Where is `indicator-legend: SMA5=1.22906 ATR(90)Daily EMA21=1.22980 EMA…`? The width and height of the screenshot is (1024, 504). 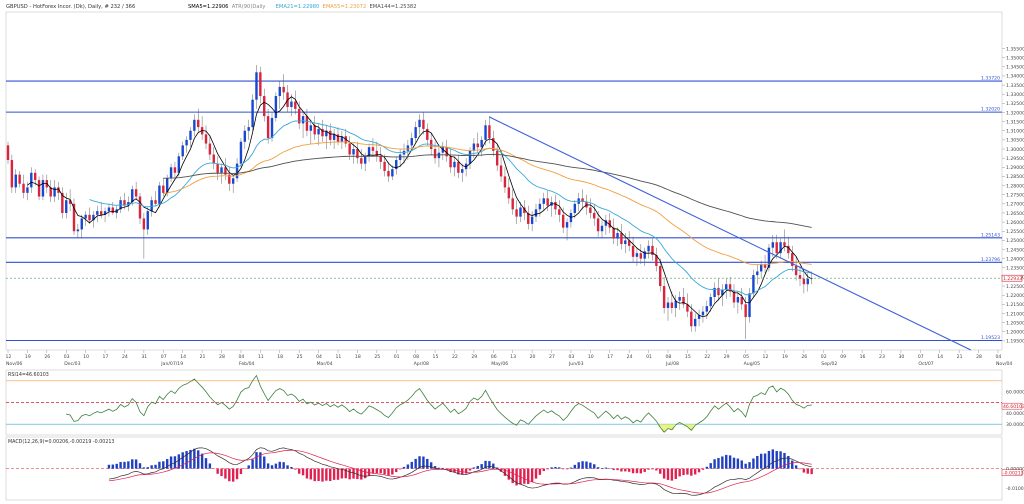 indicator-legend: SMA5=1.22906 ATR(90)Daily EMA21=1.22980 EMA… is located at coordinates (302, 7).